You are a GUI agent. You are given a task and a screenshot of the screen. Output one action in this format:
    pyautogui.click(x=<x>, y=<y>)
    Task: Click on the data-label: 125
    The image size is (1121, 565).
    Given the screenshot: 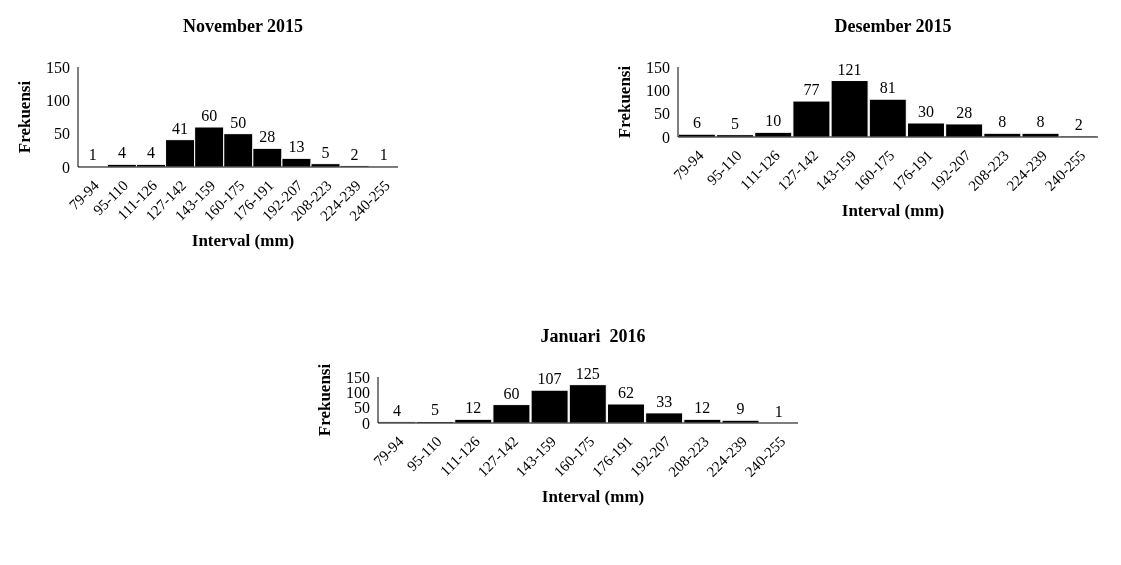 What is the action you would take?
    pyautogui.click(x=587, y=373)
    